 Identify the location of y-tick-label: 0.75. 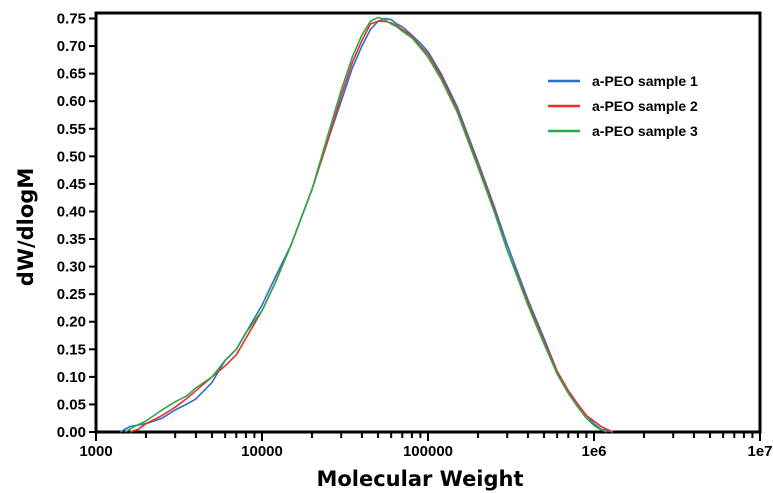
(71, 19).